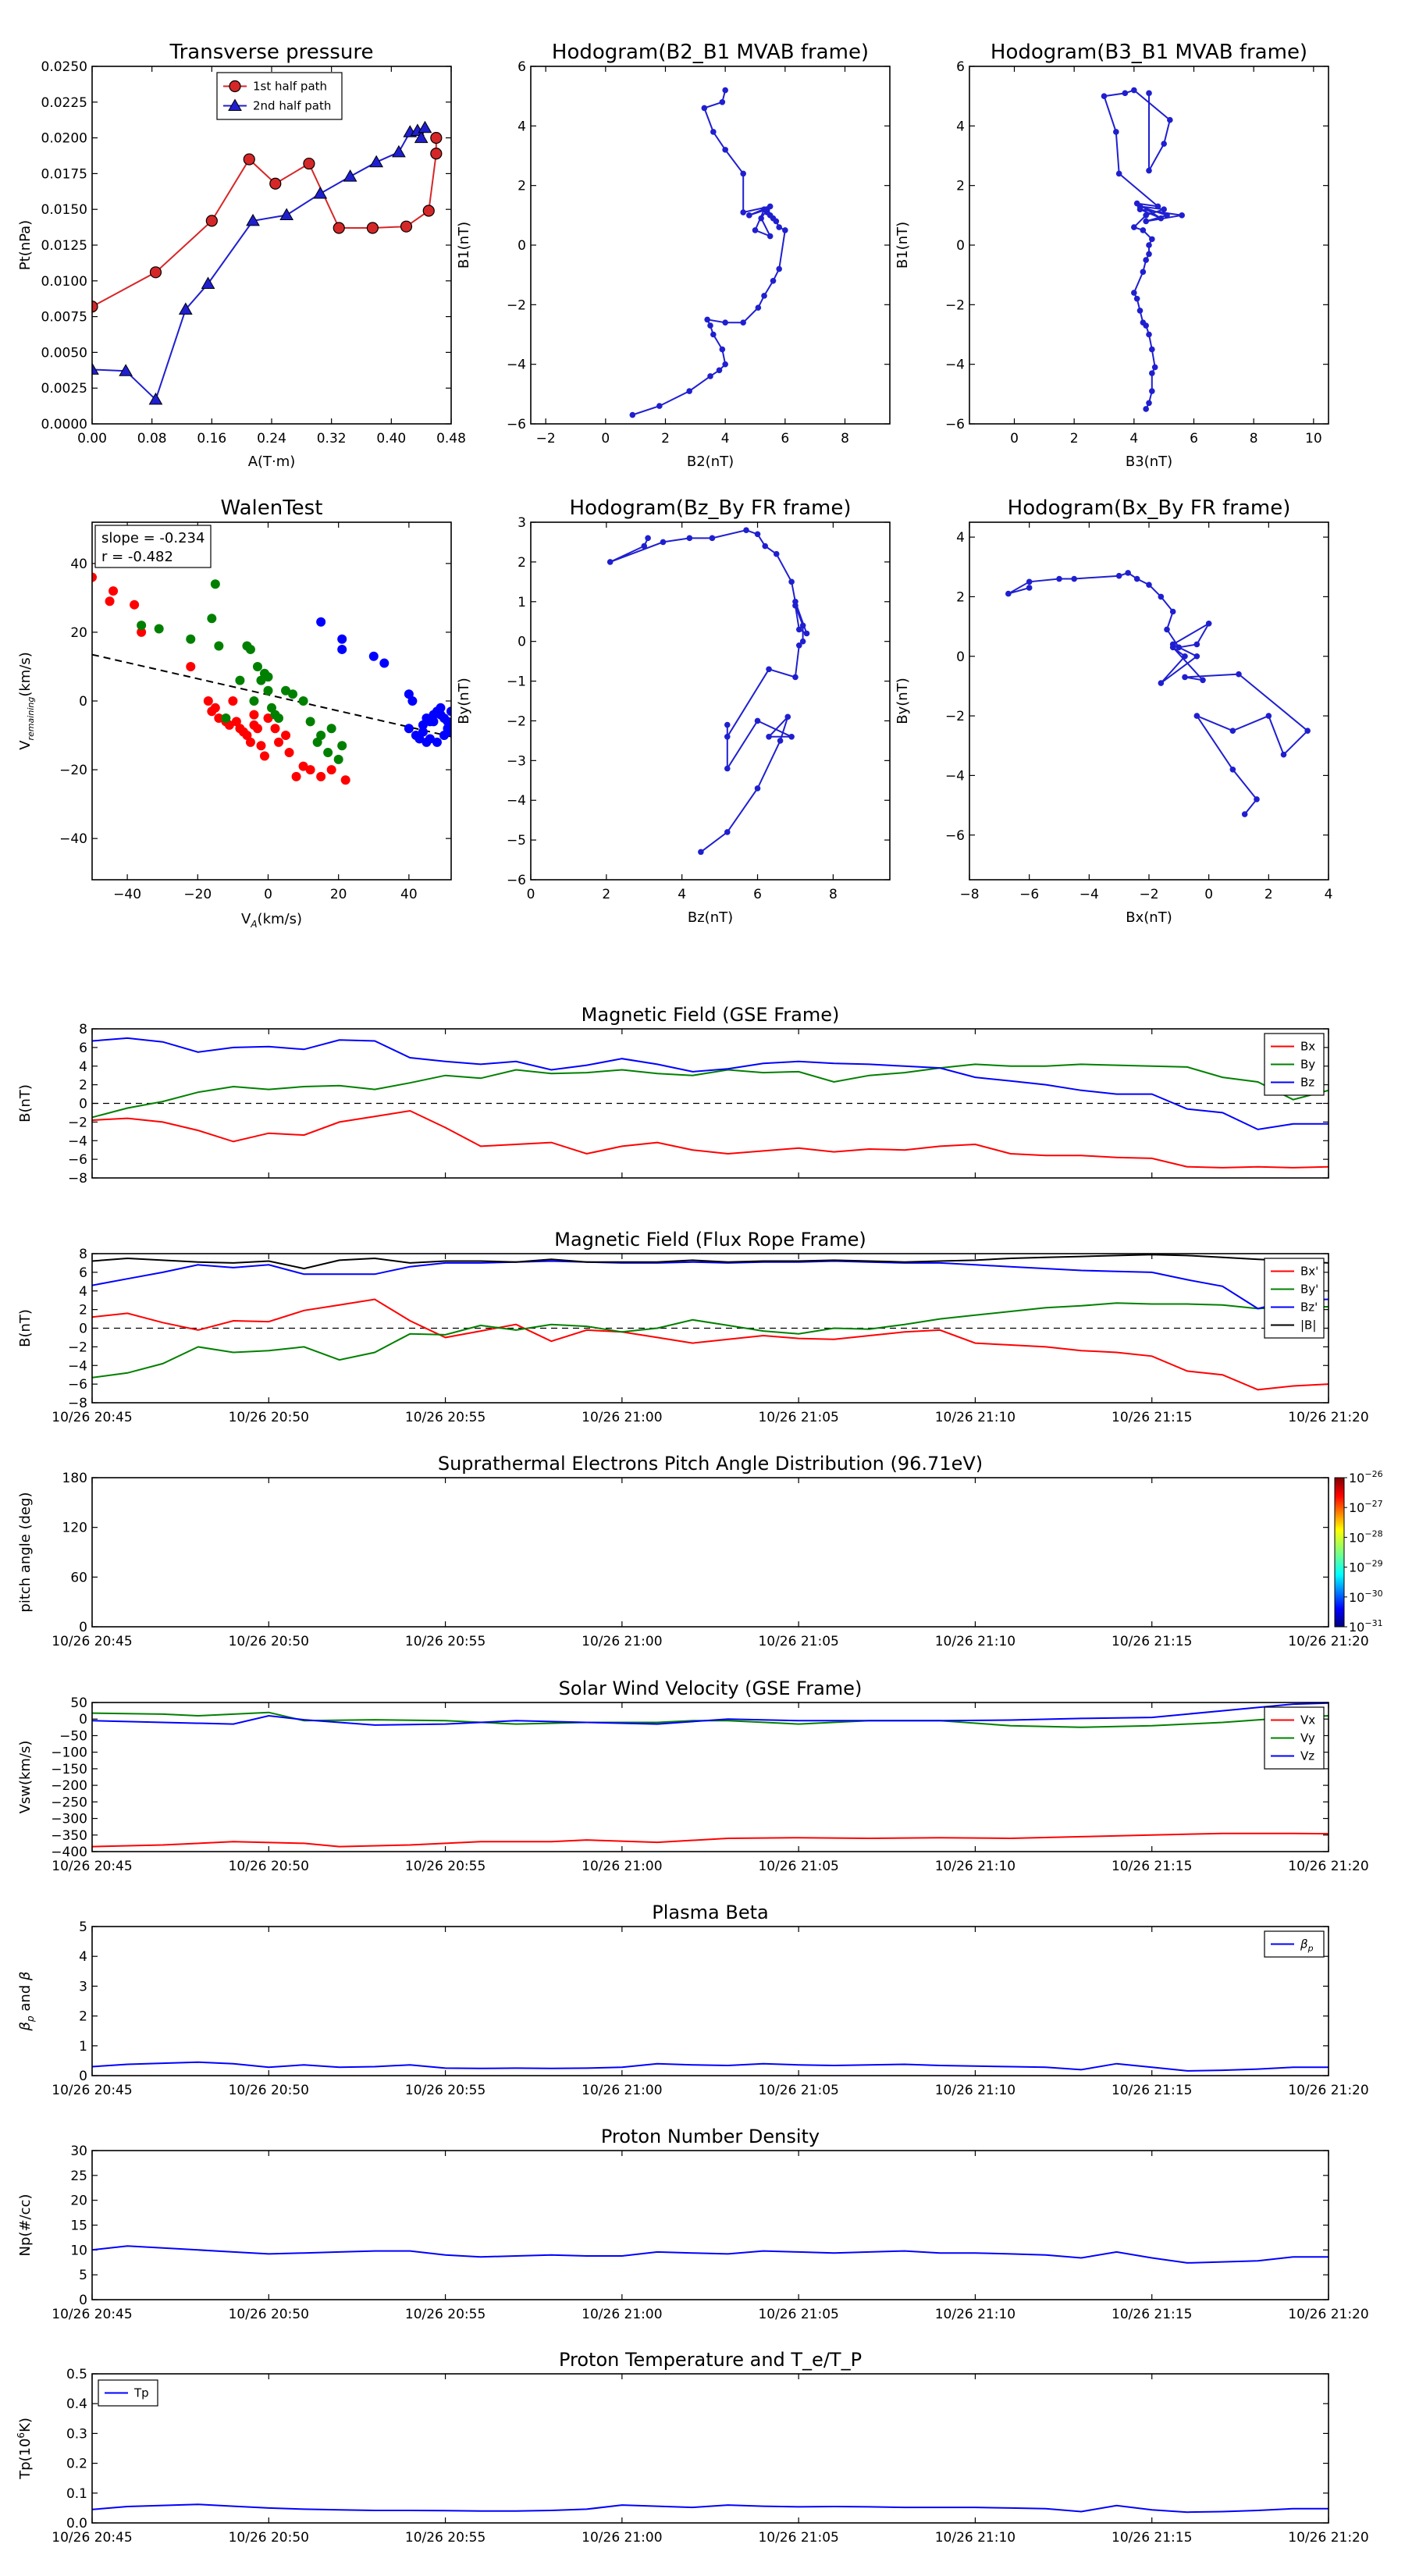 This screenshot has height=2576, width=1405. Describe the element at coordinates (279, 96) in the screenshot. I see `legend-box` at that location.